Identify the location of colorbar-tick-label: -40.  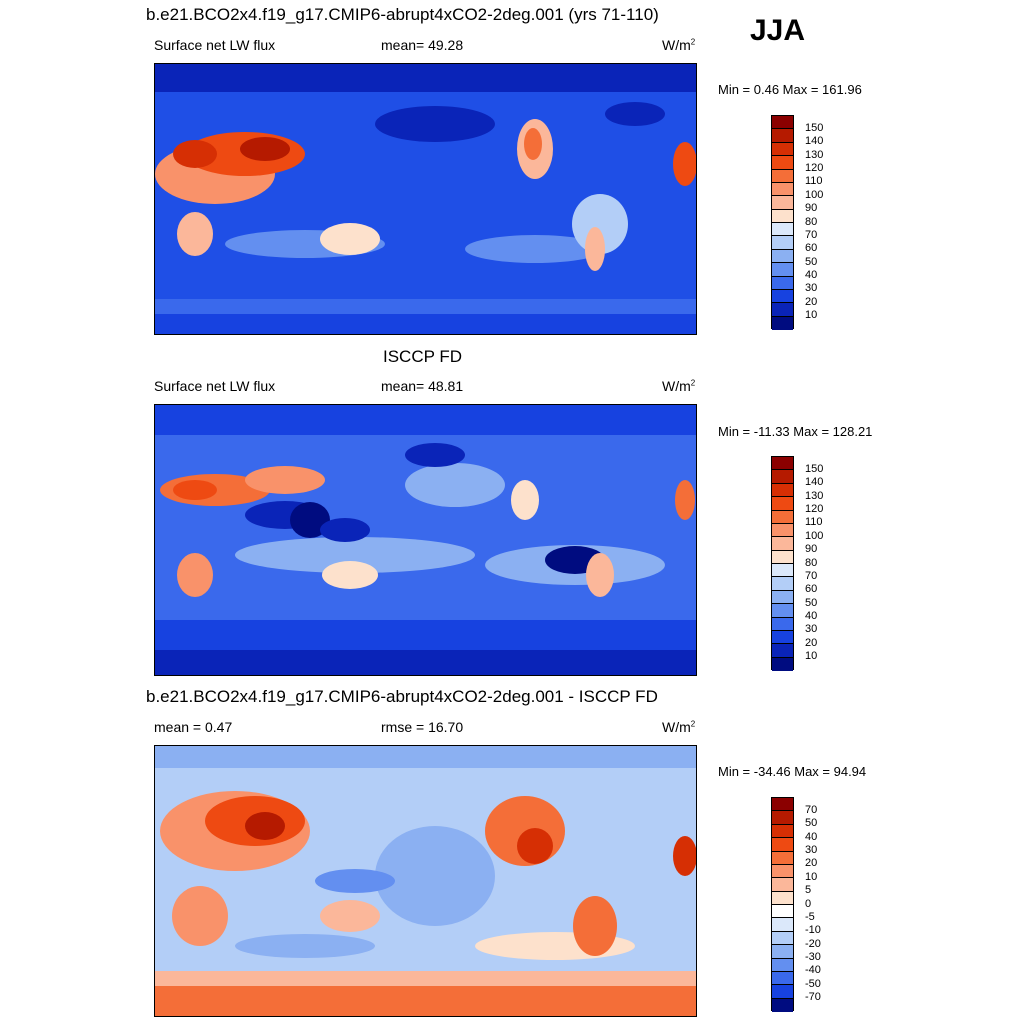
(813, 970).